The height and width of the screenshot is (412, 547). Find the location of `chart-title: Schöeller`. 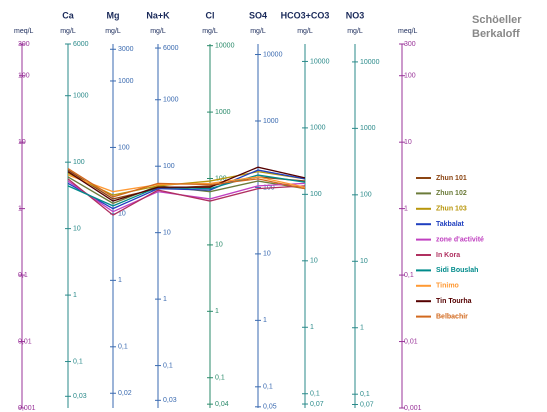

chart-title: Schöeller is located at coordinates (497, 20).